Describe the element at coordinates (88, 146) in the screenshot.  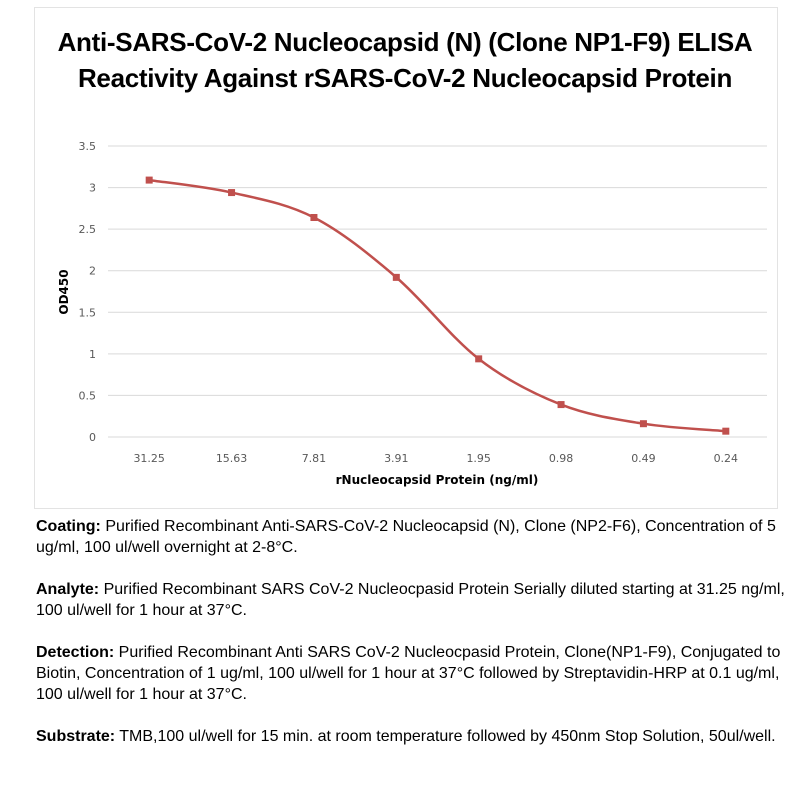
I see `y-tick-label: 3.5` at that location.